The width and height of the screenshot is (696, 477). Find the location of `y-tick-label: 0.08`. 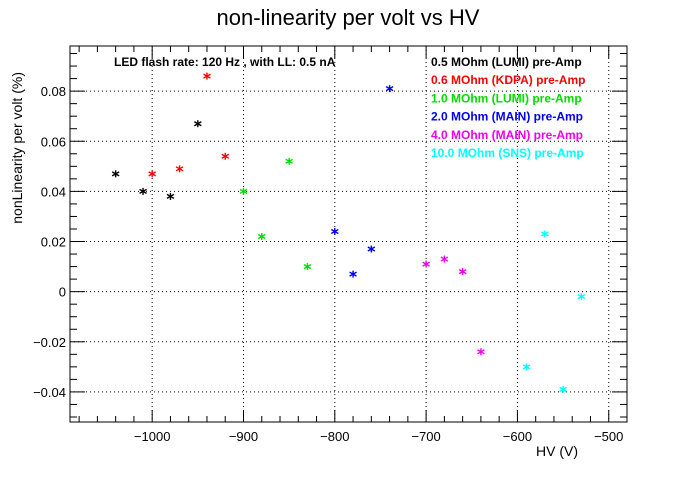

y-tick-label: 0.08 is located at coordinates (53, 91).